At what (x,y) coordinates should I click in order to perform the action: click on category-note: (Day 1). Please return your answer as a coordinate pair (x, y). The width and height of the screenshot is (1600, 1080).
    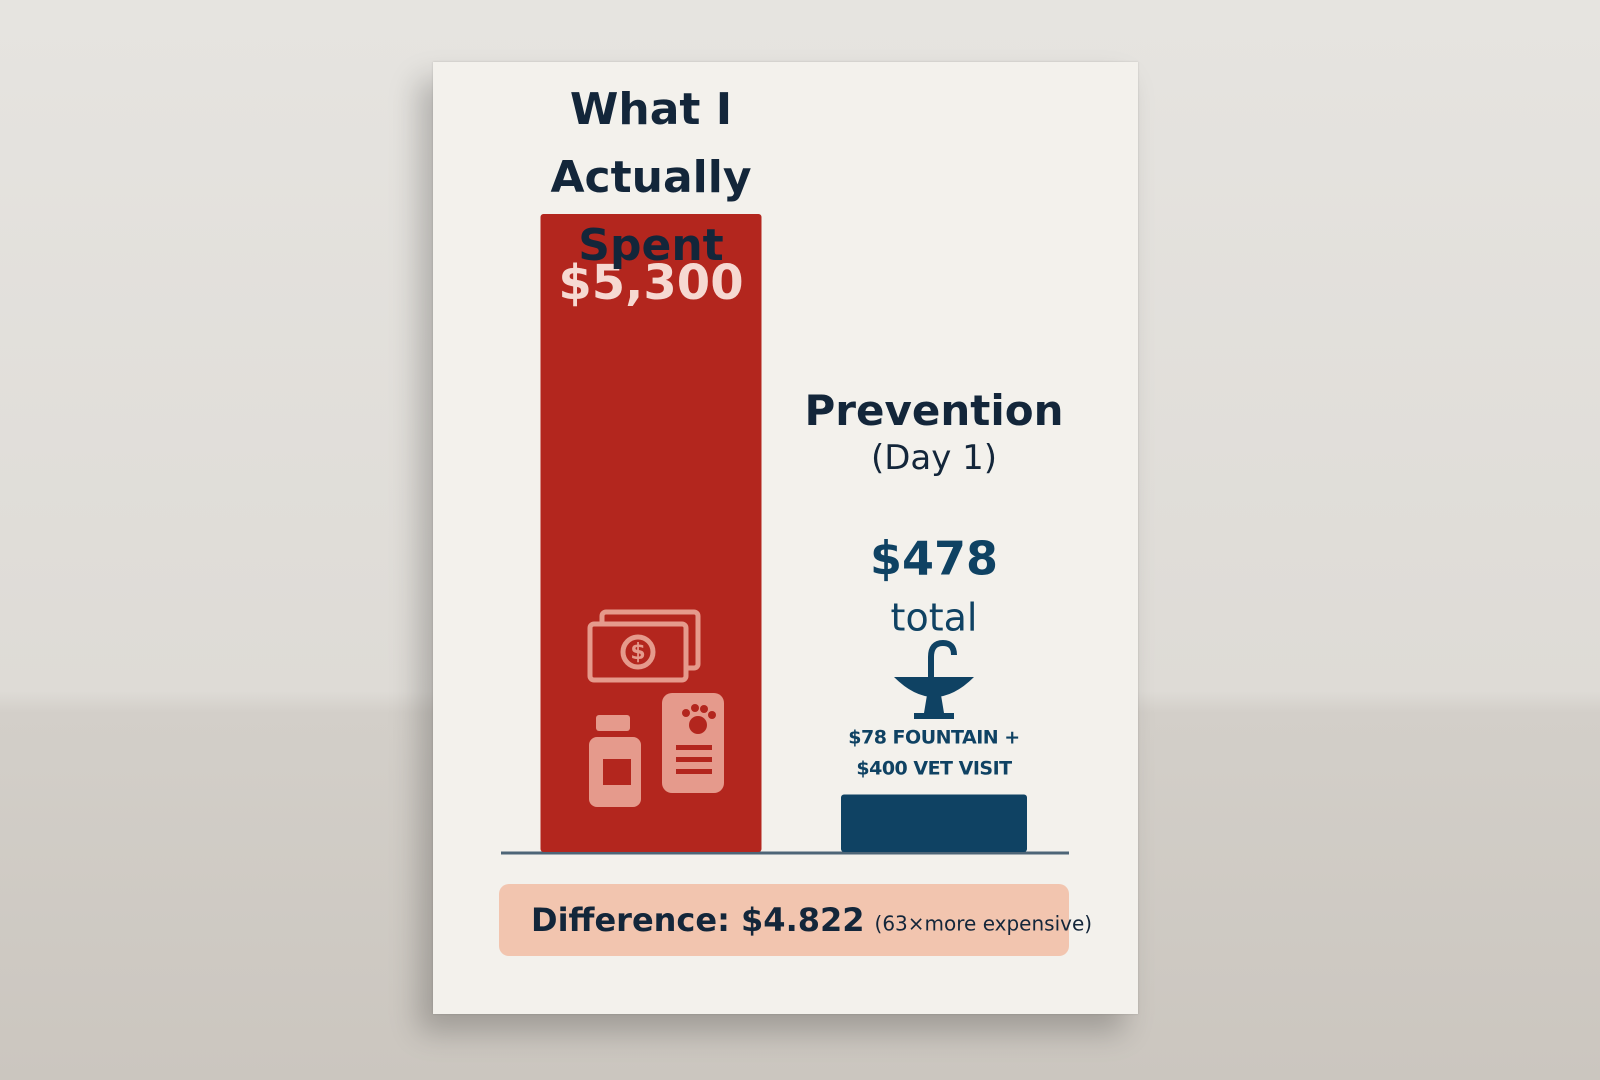
    Looking at the image, I should click on (934, 458).